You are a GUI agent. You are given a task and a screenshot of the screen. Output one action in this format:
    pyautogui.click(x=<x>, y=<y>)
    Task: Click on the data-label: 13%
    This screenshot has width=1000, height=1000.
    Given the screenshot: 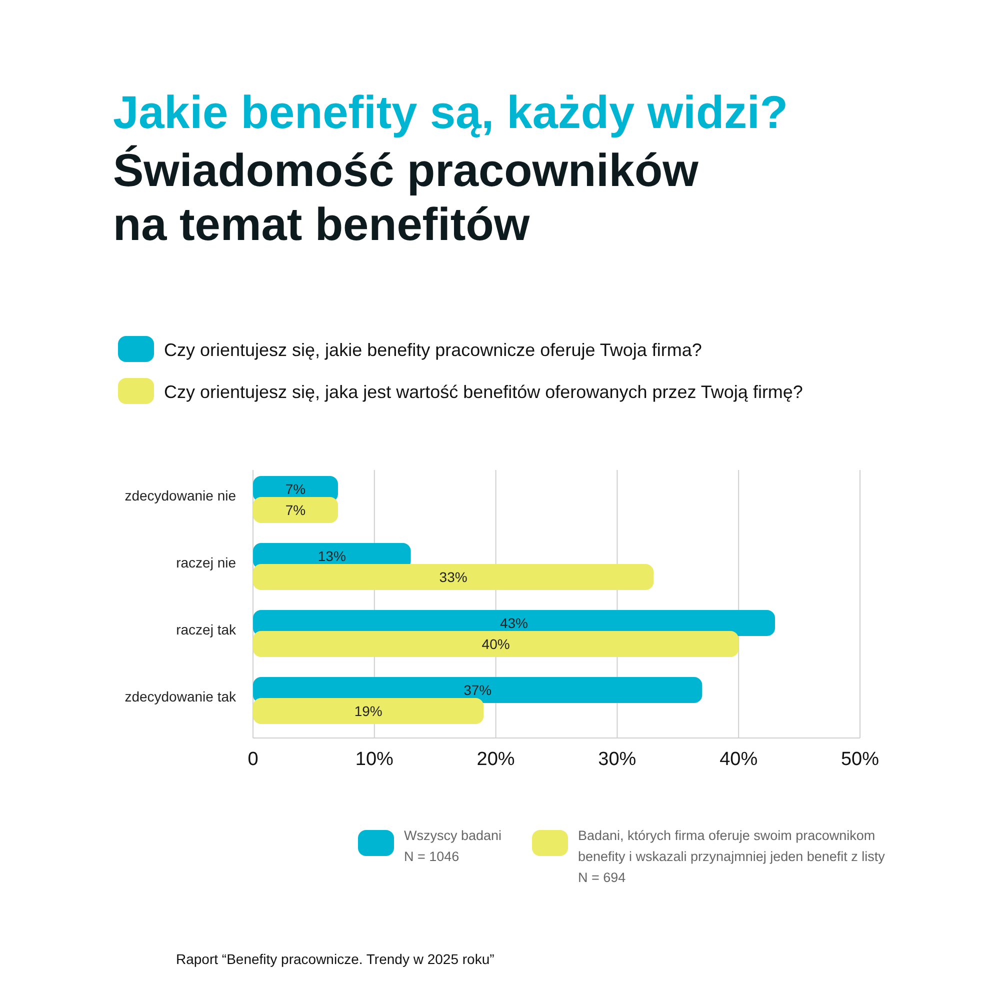 What is the action you would take?
    pyautogui.click(x=332, y=556)
    